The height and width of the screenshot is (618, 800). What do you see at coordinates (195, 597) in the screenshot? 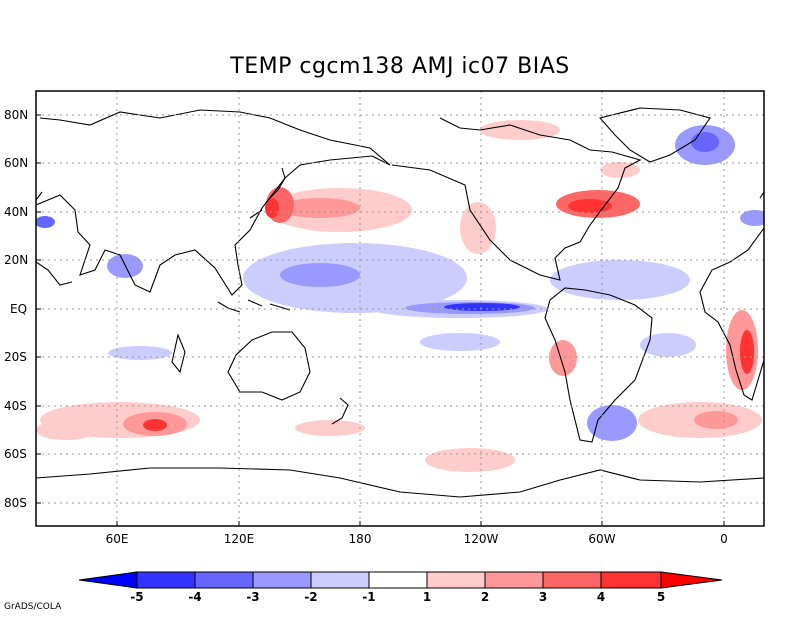
I see `colorbar-label-m4: -4` at bounding box center [195, 597].